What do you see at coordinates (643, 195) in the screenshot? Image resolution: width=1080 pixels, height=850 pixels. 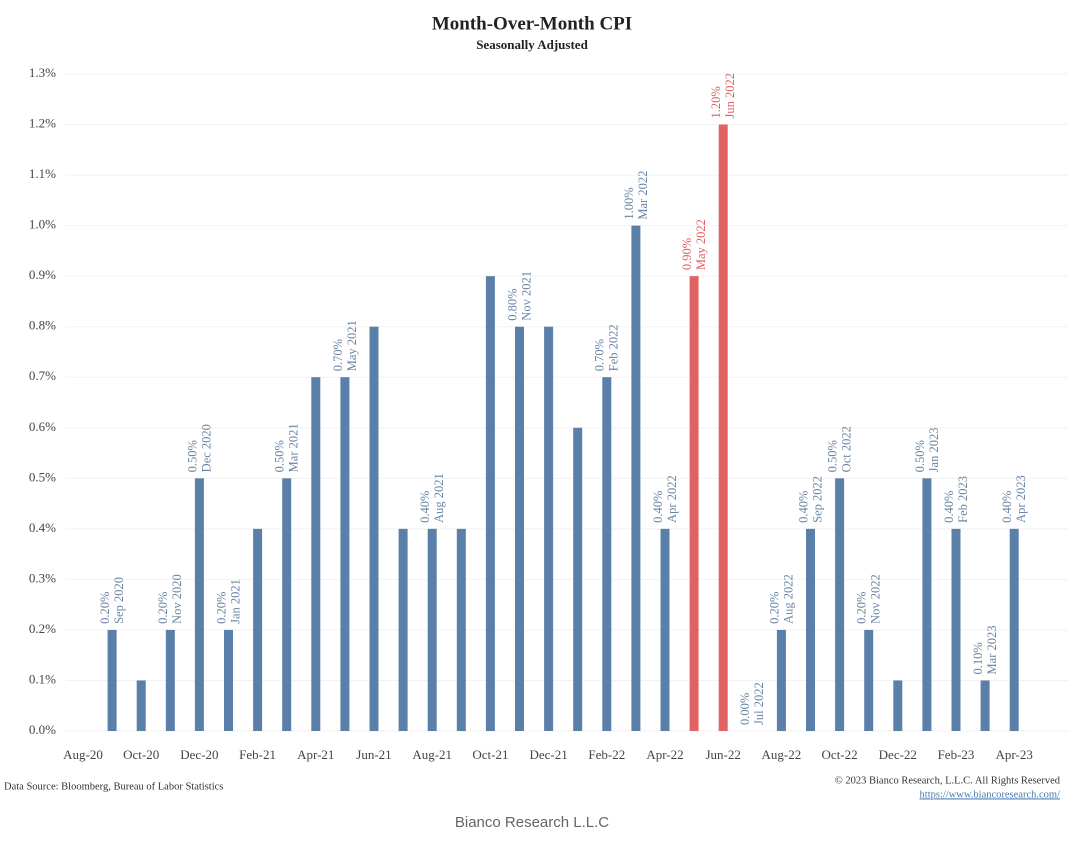 I see `bar-label: Mar 2022` at bounding box center [643, 195].